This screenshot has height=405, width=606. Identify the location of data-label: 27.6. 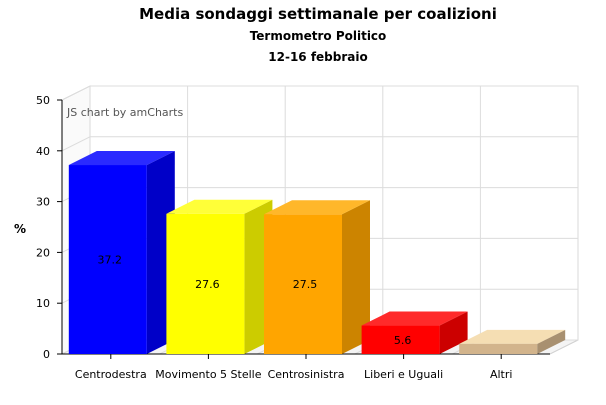
(207, 284).